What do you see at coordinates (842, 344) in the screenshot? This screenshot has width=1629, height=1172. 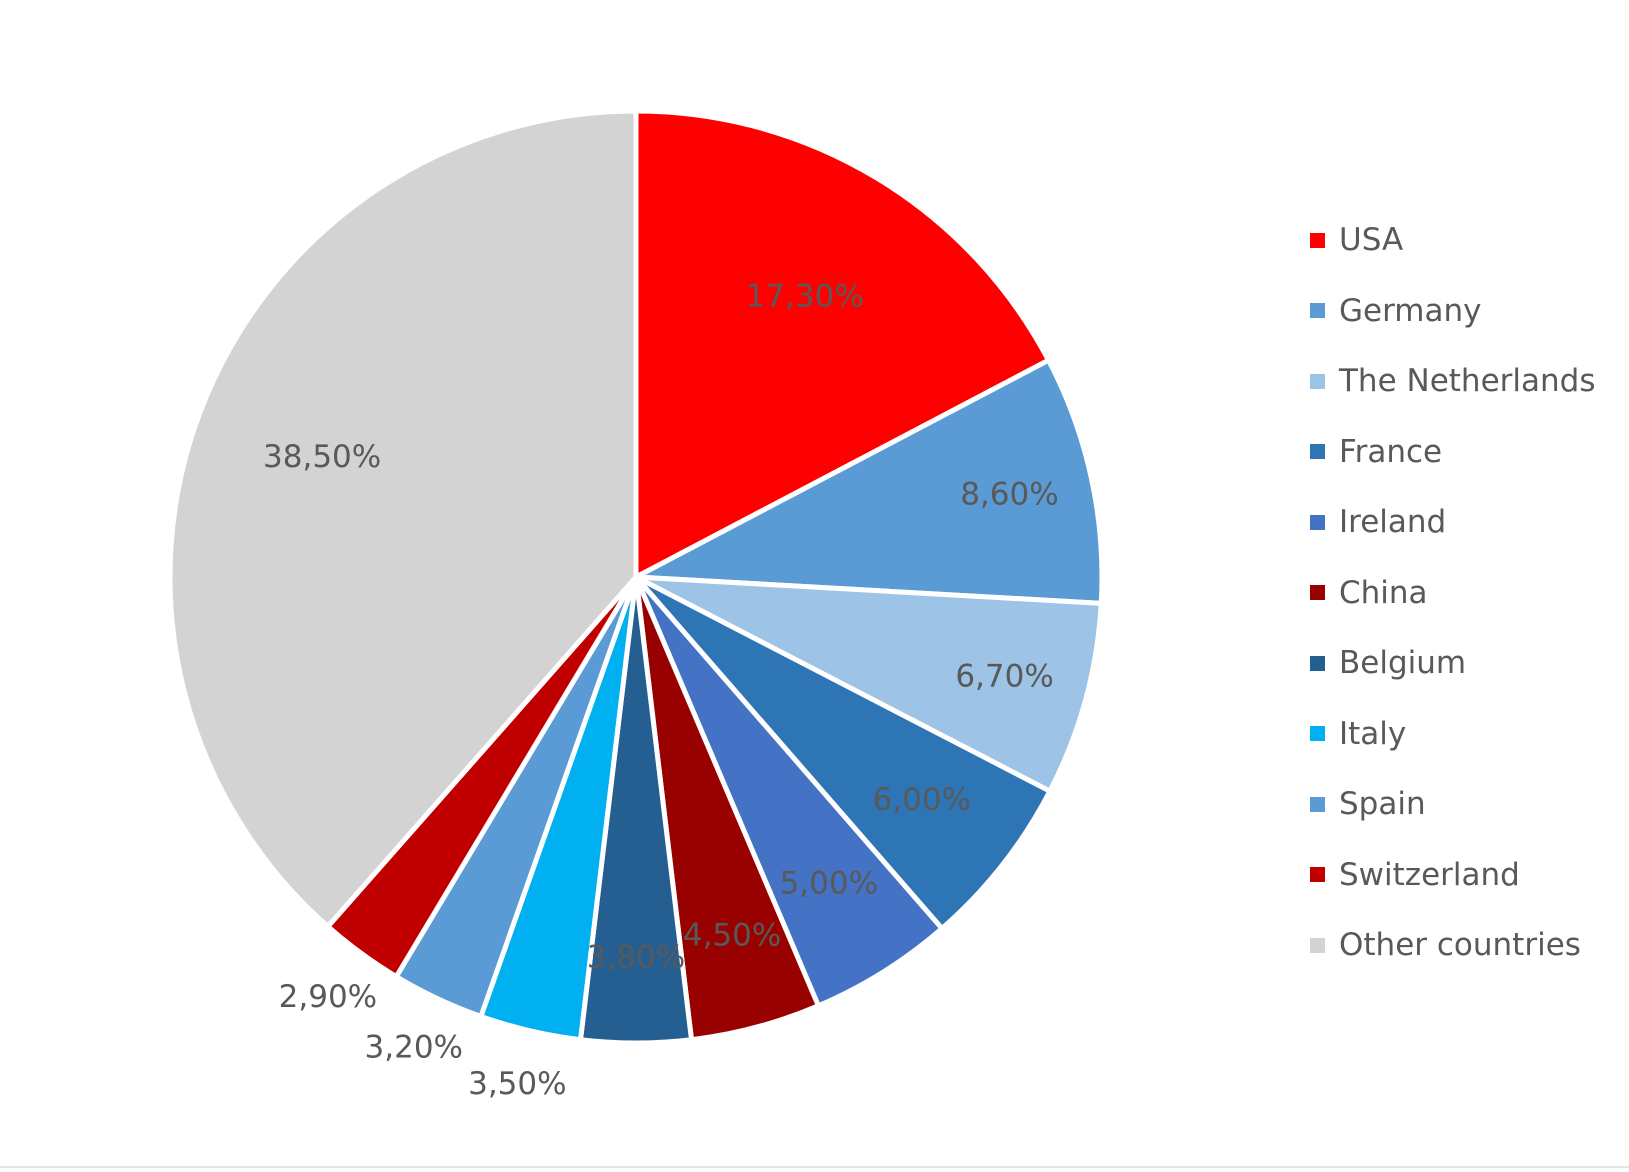 I see `pie-slice-usa` at bounding box center [842, 344].